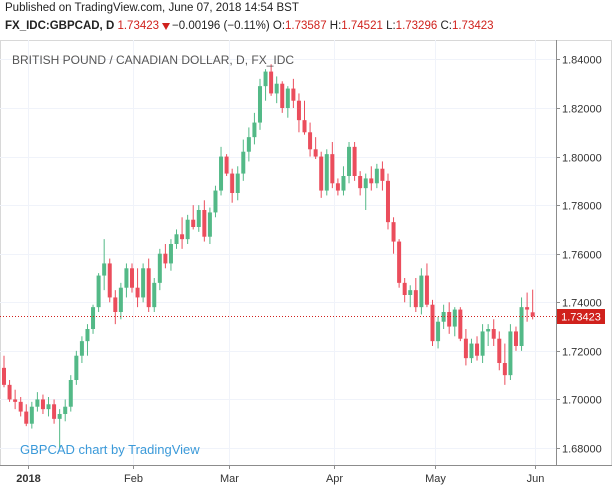  What do you see at coordinates (280, 475) in the screenshot?
I see `time-axis: 2018 Feb Mar Apr May Jun` at bounding box center [280, 475].